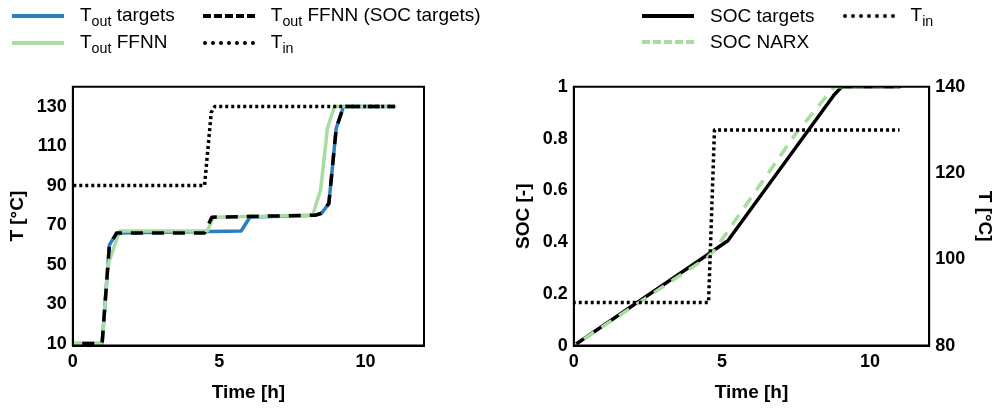  What do you see at coordinates (760, 41) in the screenshot?
I see `legend-label: SOC NARX` at bounding box center [760, 41].